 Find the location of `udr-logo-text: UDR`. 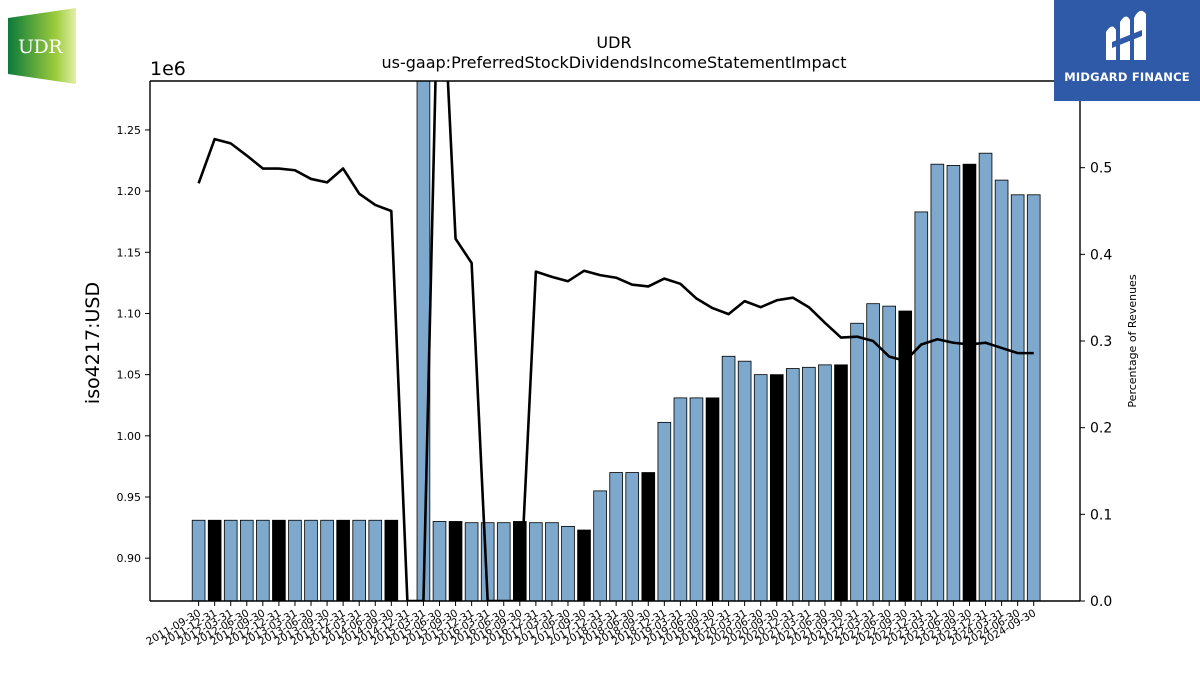

udr-logo-text: UDR is located at coordinates (40, 47).